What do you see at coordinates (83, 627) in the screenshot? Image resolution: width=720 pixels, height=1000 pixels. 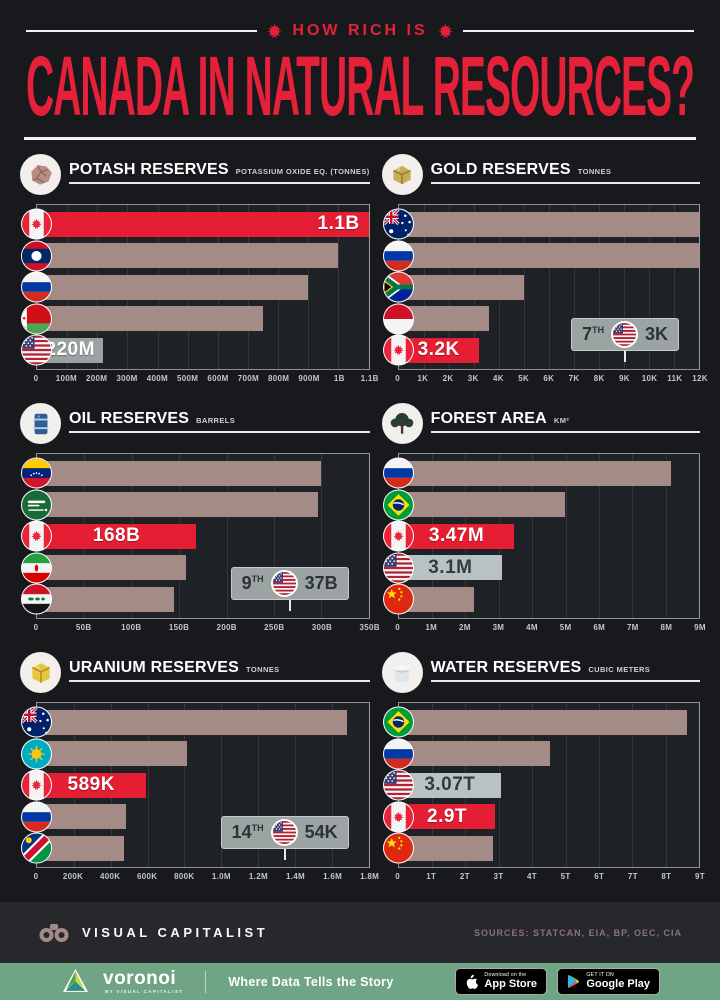 I see `x-tick-label: 50B` at bounding box center [83, 627].